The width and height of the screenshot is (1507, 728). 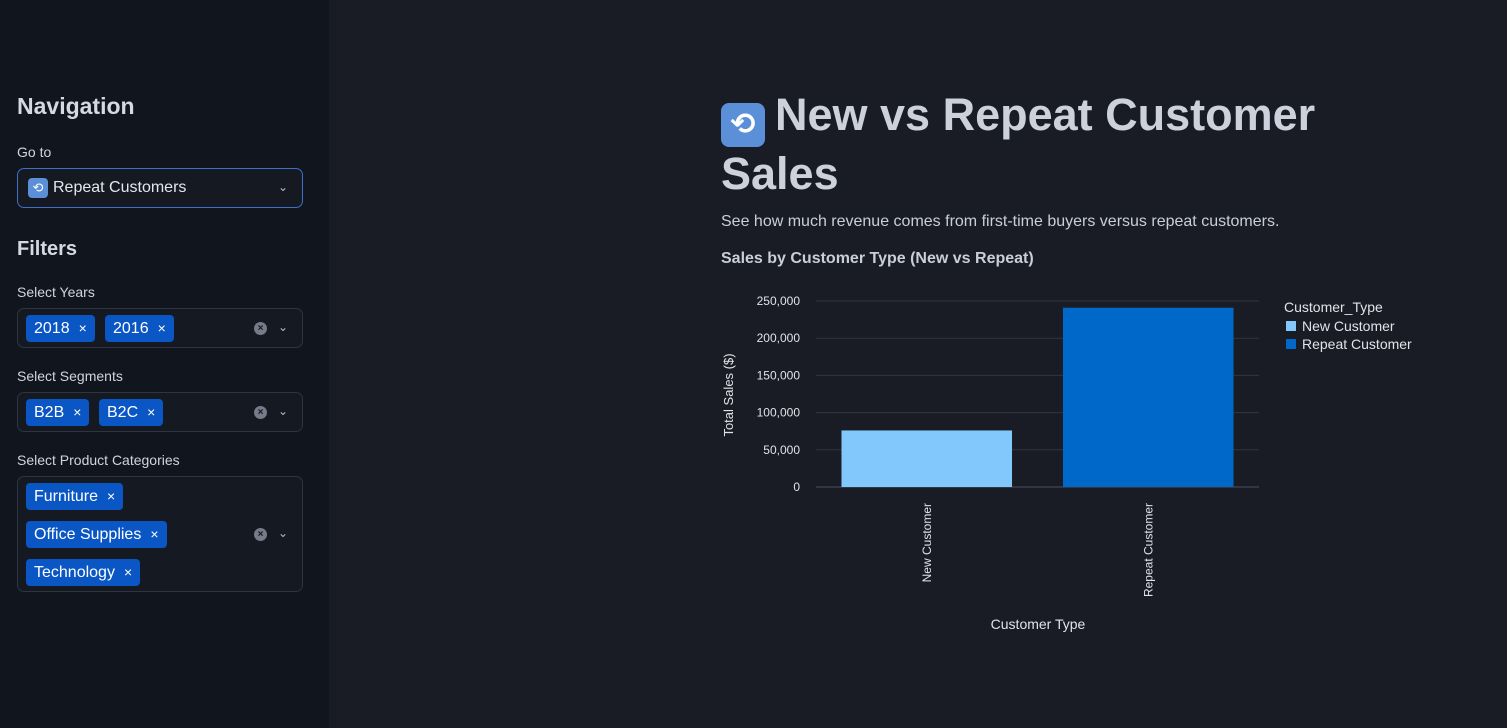 I want to click on legend-title: Customer_Type, so click(x=1333, y=307).